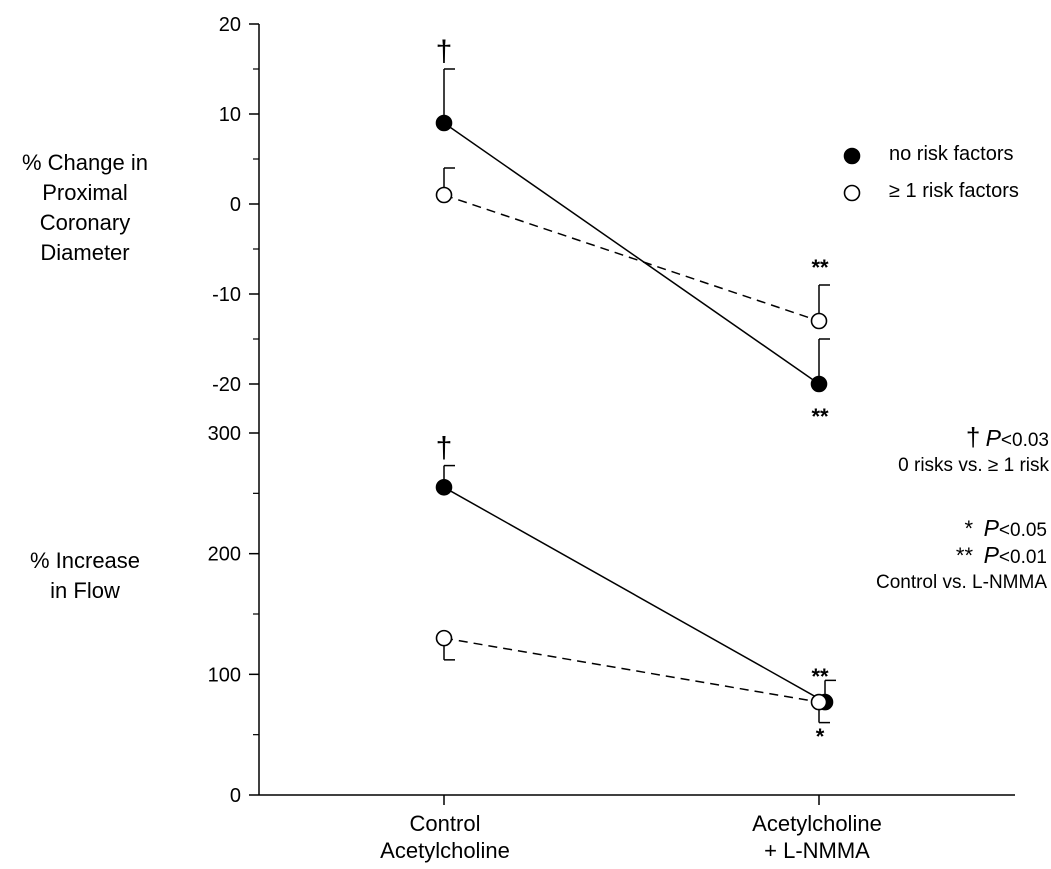  I want to click on legend-marker-no-risk, so click(852, 156).